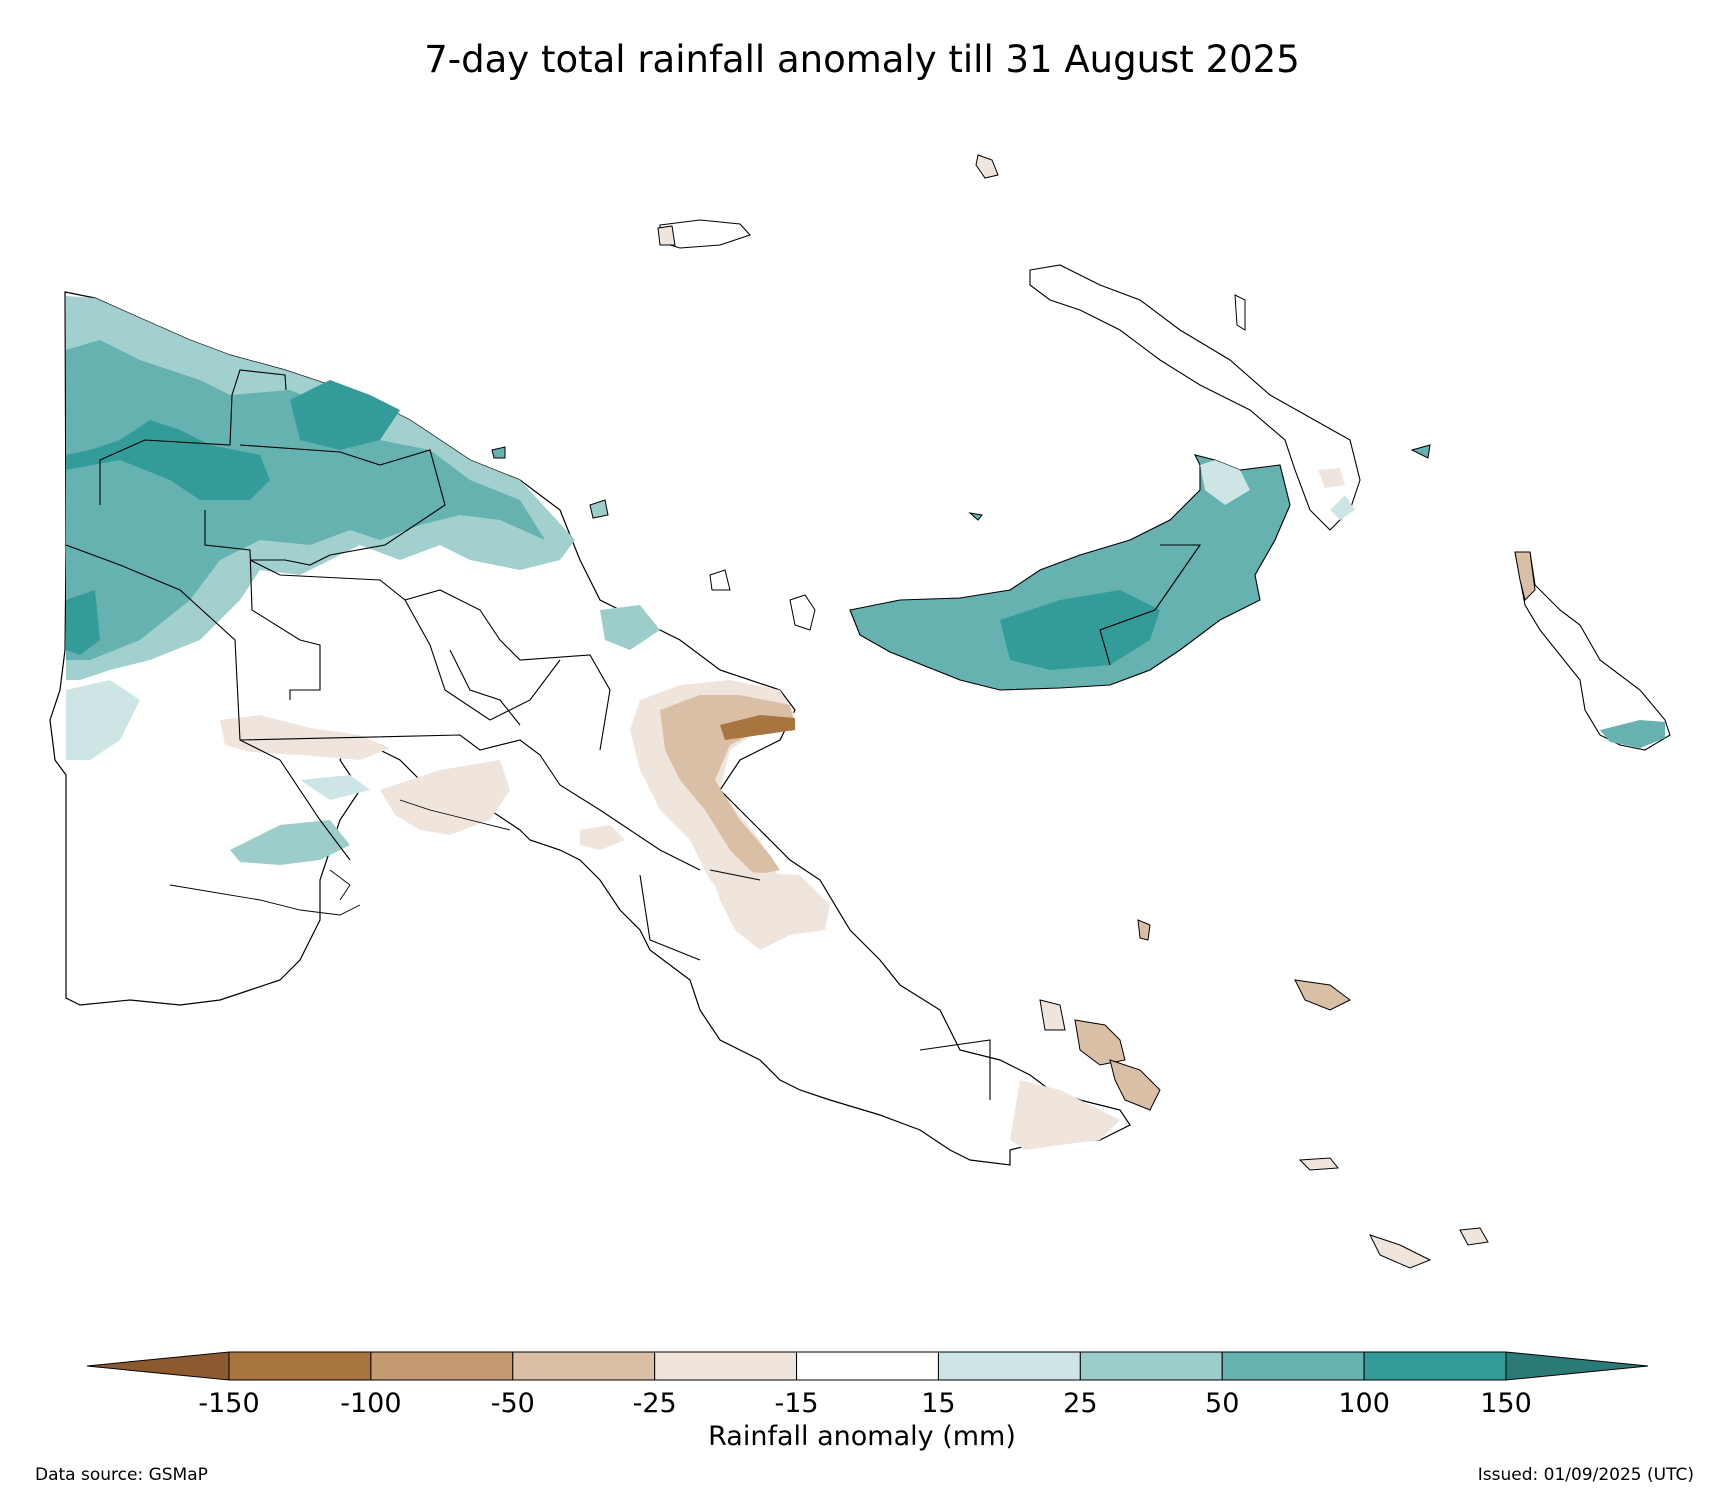  What do you see at coordinates (445, 797) in the screenshot?
I see `anomaly-gulf-neg` at bounding box center [445, 797].